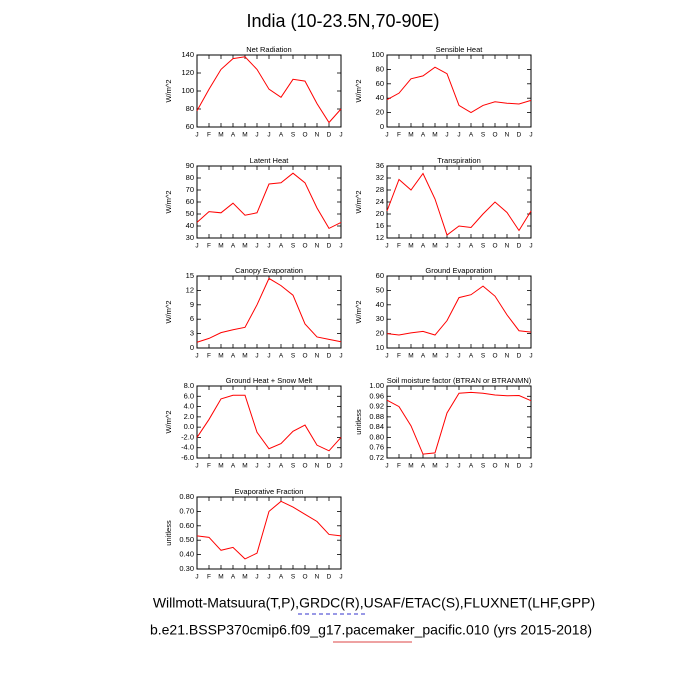  What do you see at coordinates (186, 525) in the screenshot?
I see `y-tick-label: 0.60` at bounding box center [186, 525].